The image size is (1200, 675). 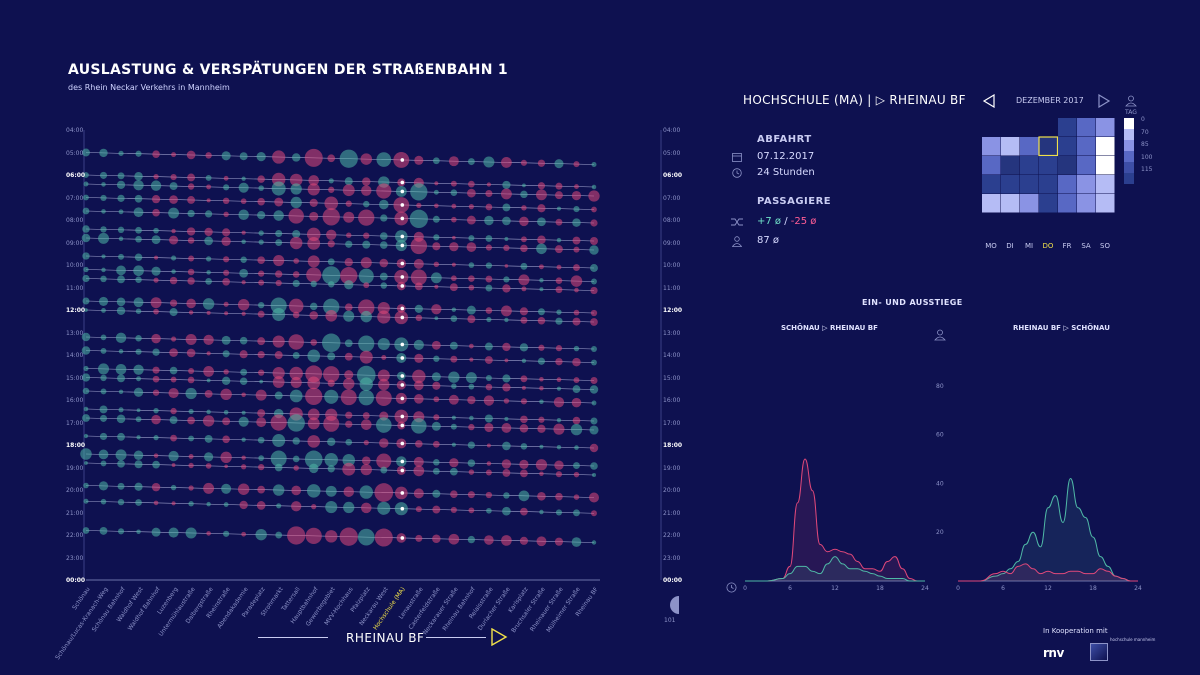 What do you see at coordinates (1143, 119) in the screenshot?
I see `legend-value: 0` at bounding box center [1143, 119].